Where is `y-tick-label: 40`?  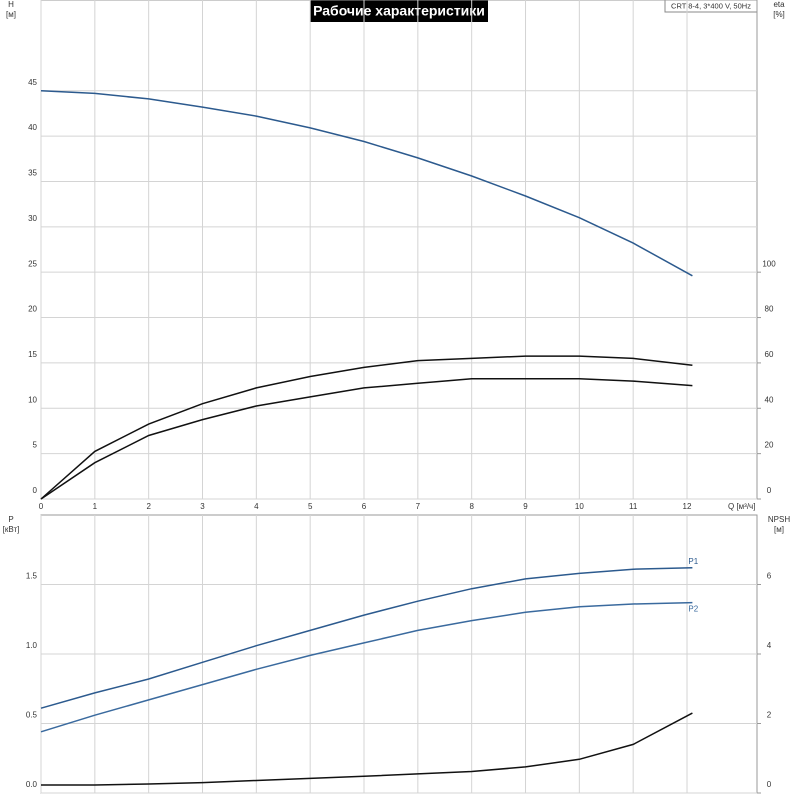 y-tick-label: 40 is located at coordinates (32, 127).